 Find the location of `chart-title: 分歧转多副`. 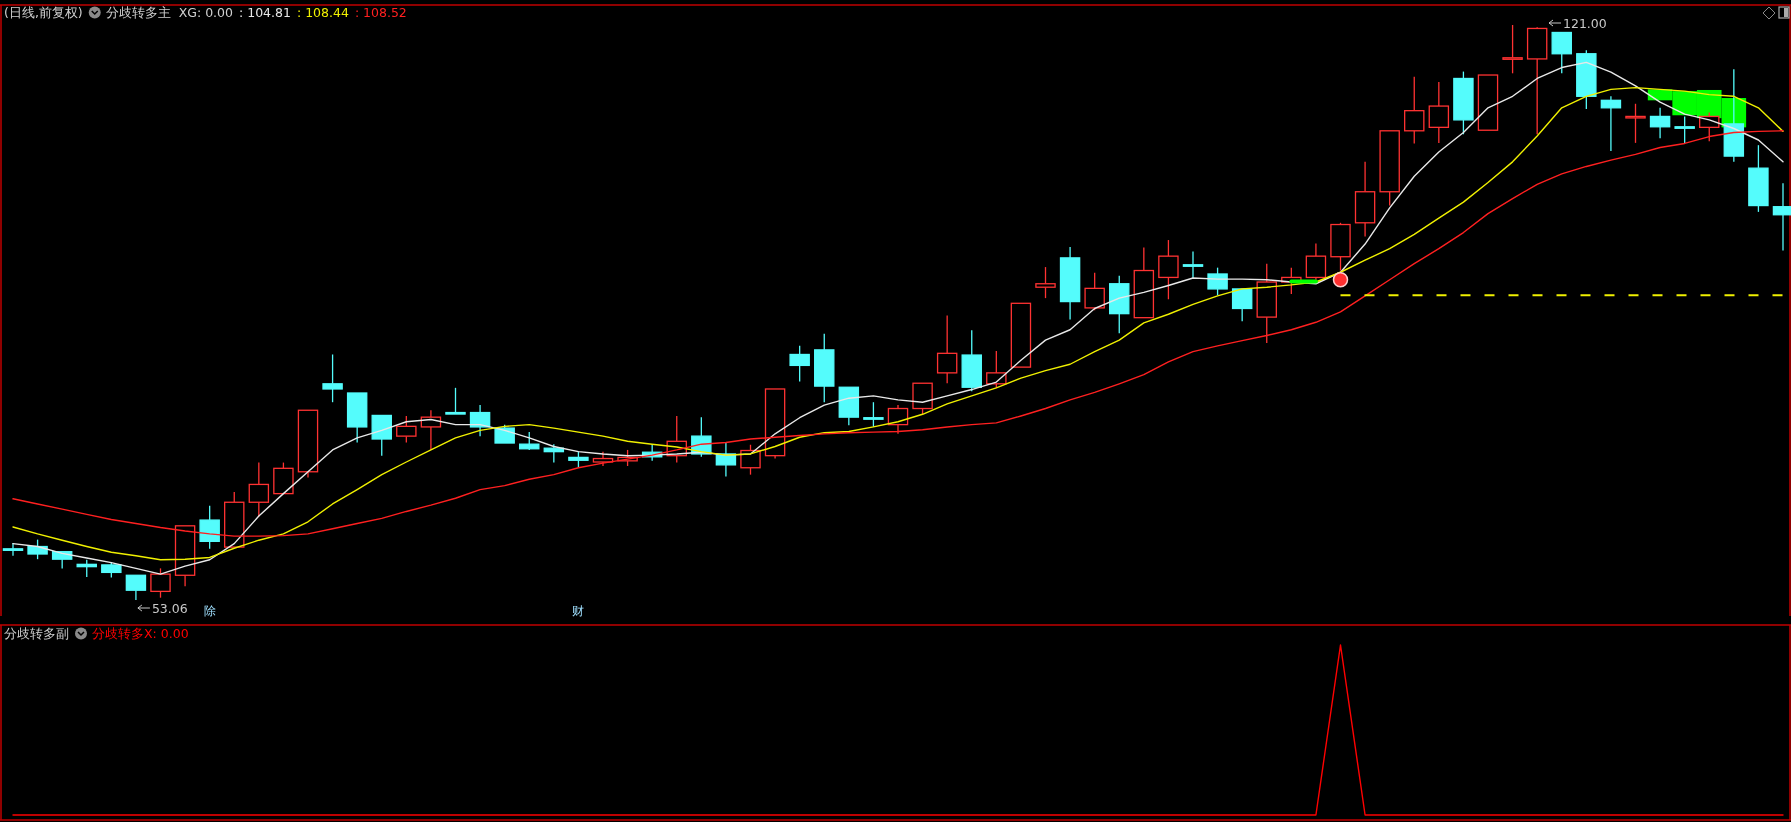

chart-title: 分歧转多副 is located at coordinates (36, 633).